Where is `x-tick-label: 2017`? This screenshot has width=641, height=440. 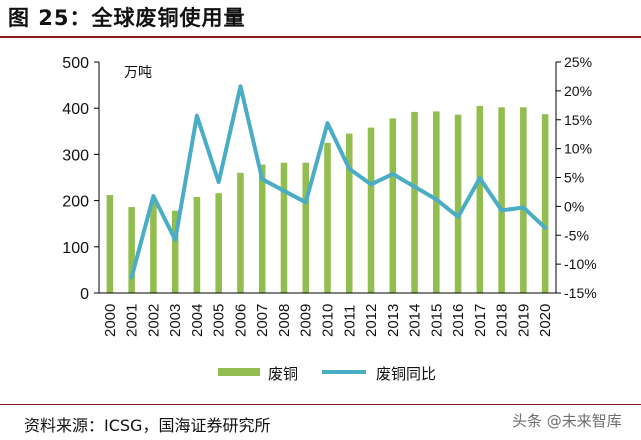 x-tick-label: 2017 is located at coordinates (480, 320).